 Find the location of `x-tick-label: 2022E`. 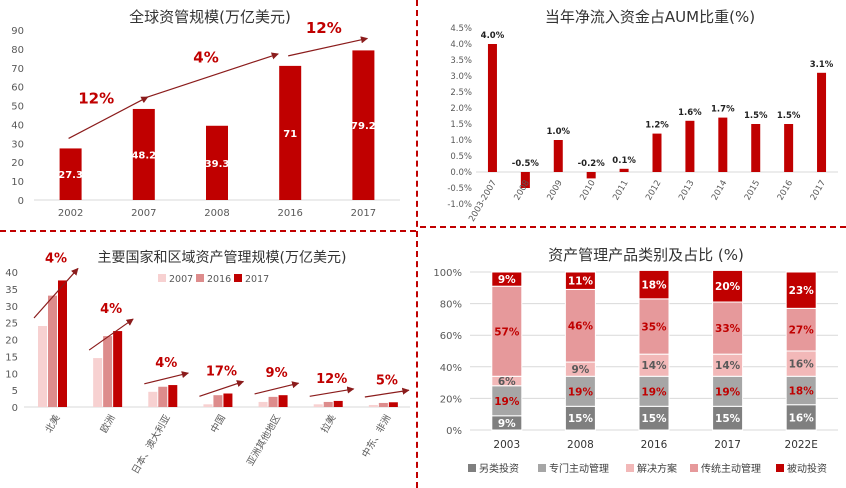

x-tick-label: 2022E is located at coordinates (801, 445).